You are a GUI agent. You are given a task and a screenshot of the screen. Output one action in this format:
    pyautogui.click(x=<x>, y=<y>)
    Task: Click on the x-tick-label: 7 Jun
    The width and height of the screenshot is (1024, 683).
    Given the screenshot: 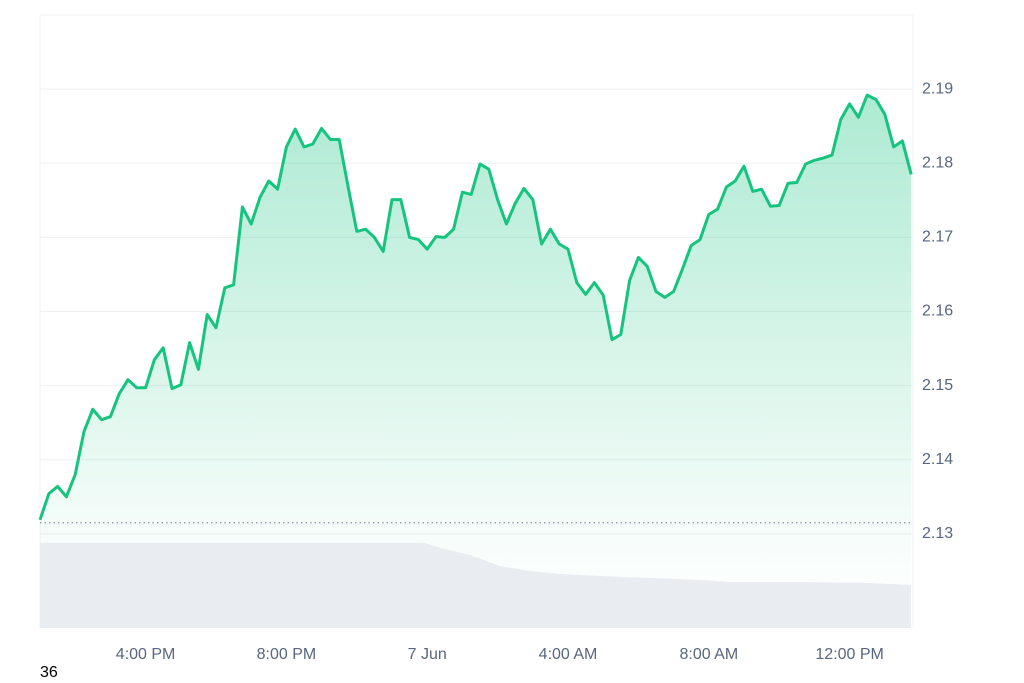 What is the action you would take?
    pyautogui.click(x=427, y=654)
    